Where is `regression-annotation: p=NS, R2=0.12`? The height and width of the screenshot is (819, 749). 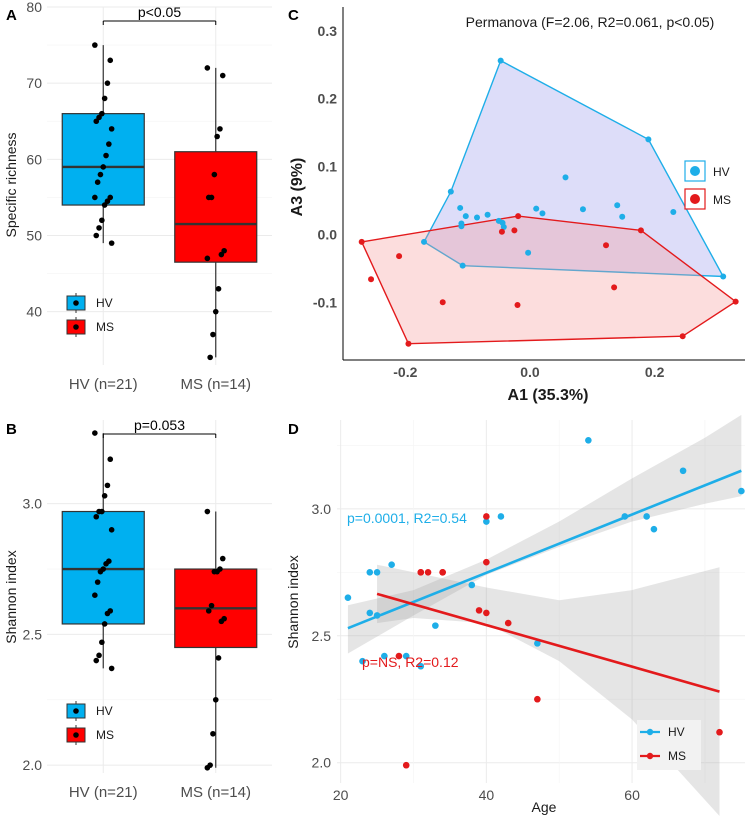 regression-annotation: p=NS, R2=0.12 is located at coordinates (410, 662).